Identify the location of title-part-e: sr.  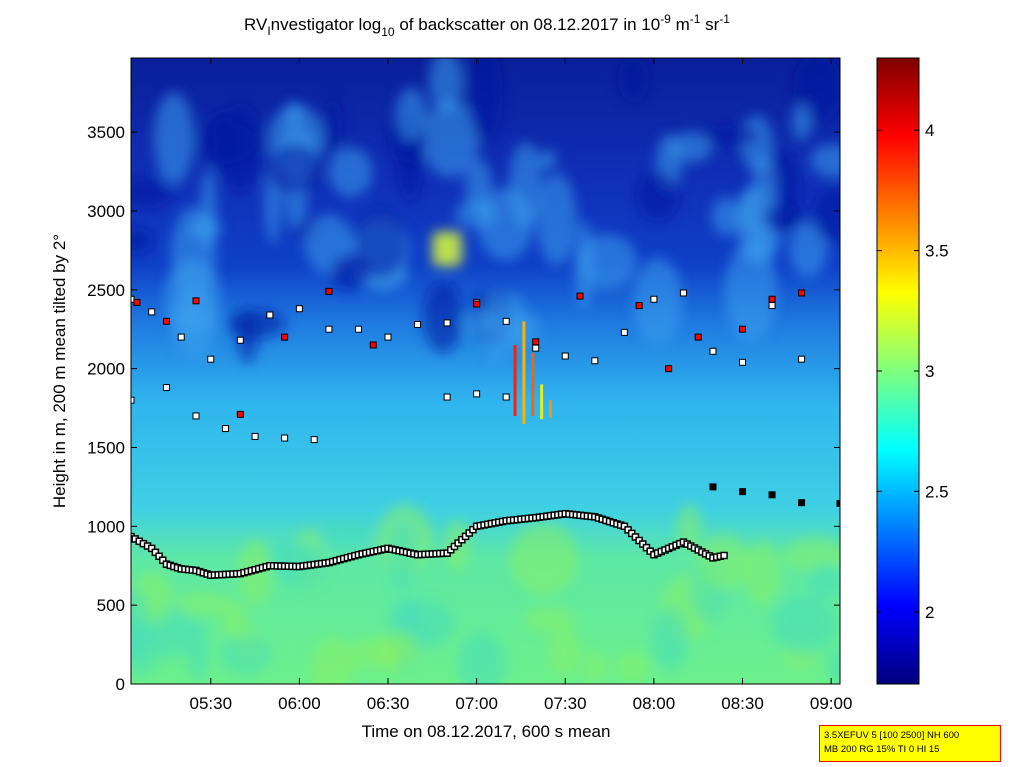
(709, 24).